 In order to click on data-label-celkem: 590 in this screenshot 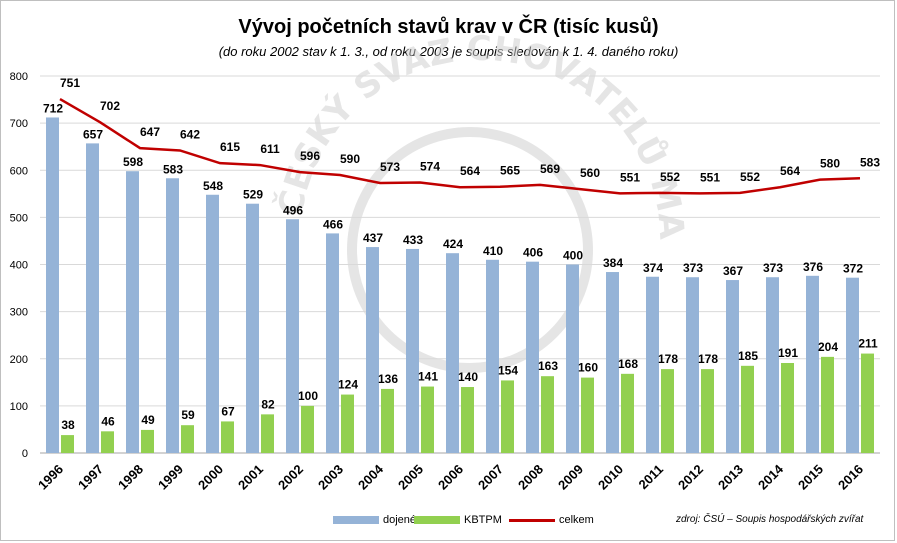, I will do `click(350, 159)`.